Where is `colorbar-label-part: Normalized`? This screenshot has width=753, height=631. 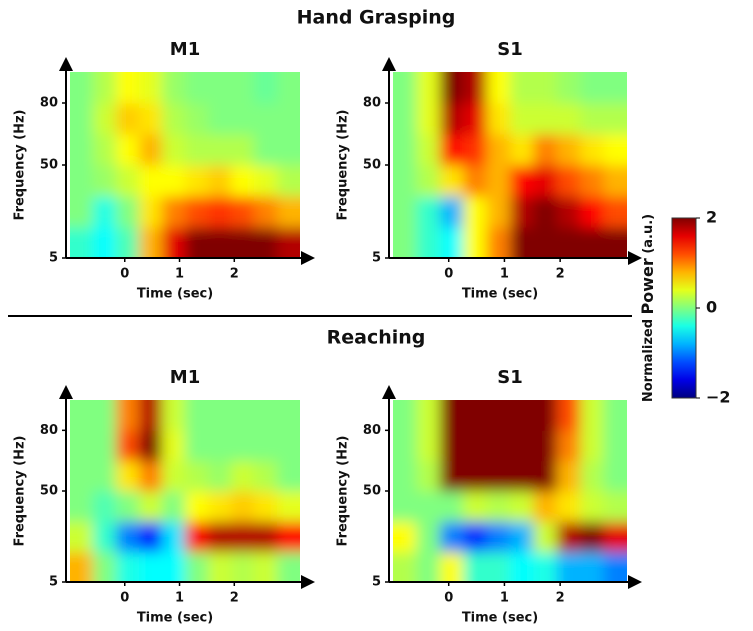 colorbar-label-part: Normalized is located at coordinates (648, 358).